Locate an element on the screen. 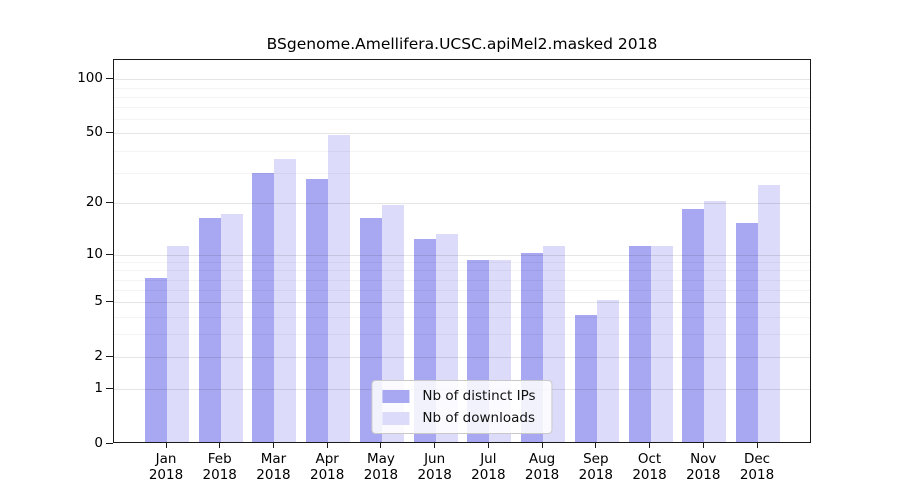  x-label-month: Jun is located at coordinates (435, 459).